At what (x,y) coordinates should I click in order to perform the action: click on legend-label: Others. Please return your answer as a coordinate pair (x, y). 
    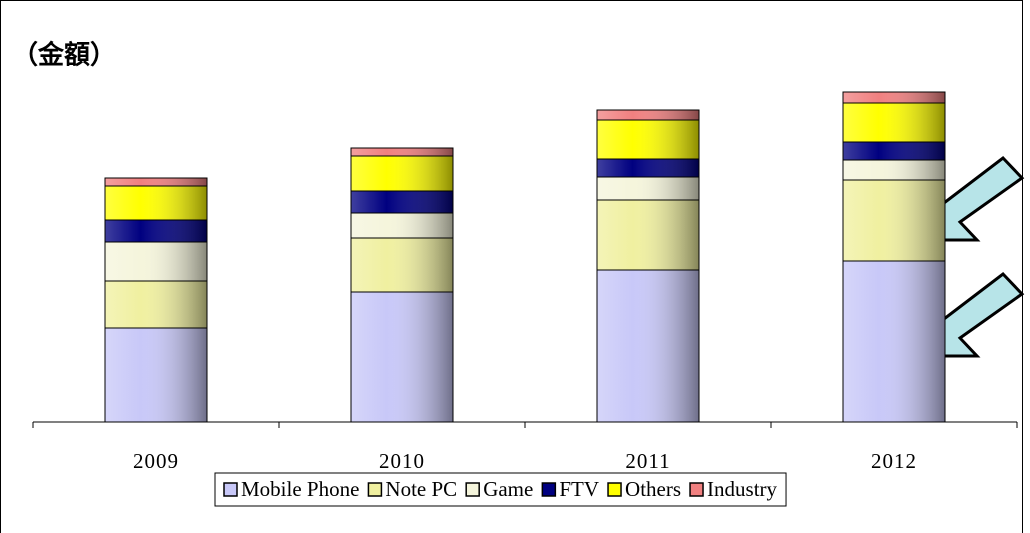
    Looking at the image, I should click on (653, 489).